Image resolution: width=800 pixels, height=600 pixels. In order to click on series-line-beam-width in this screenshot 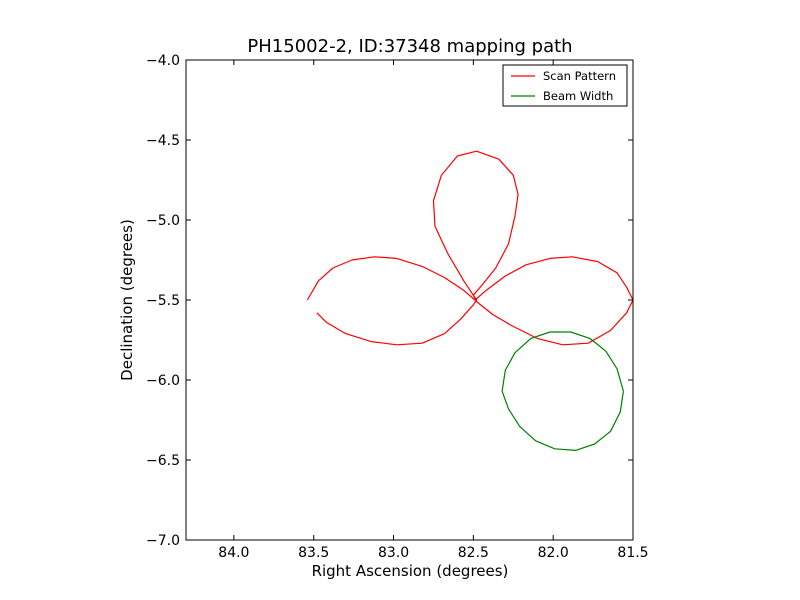, I will do `click(563, 391)`.